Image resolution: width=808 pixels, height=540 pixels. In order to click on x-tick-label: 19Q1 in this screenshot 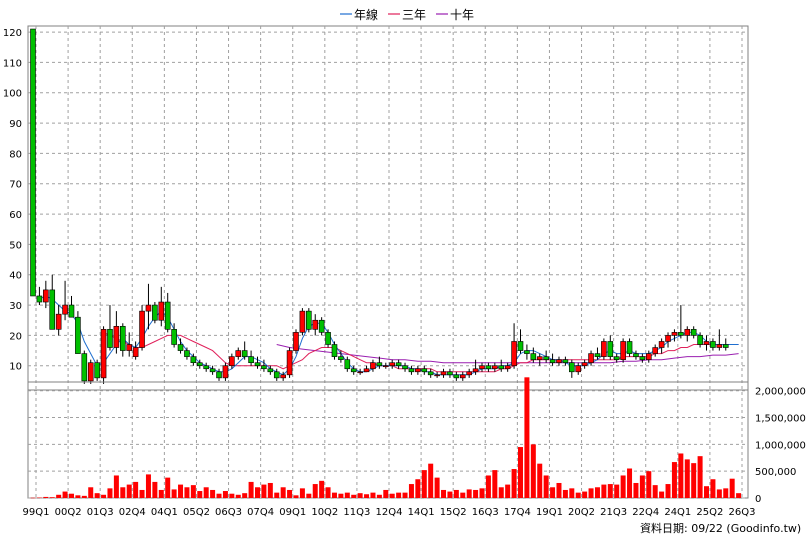, I will do `click(549, 512)`.